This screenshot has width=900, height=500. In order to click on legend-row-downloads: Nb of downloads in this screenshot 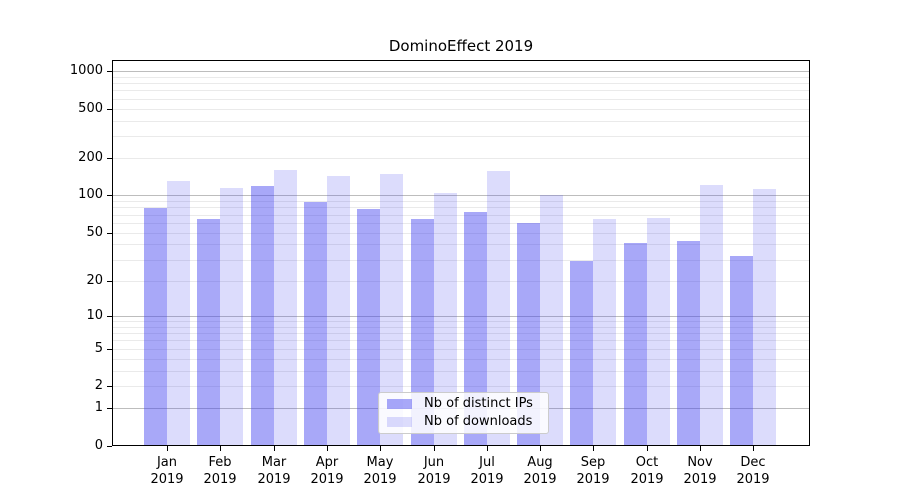, I will do `click(463, 422)`.